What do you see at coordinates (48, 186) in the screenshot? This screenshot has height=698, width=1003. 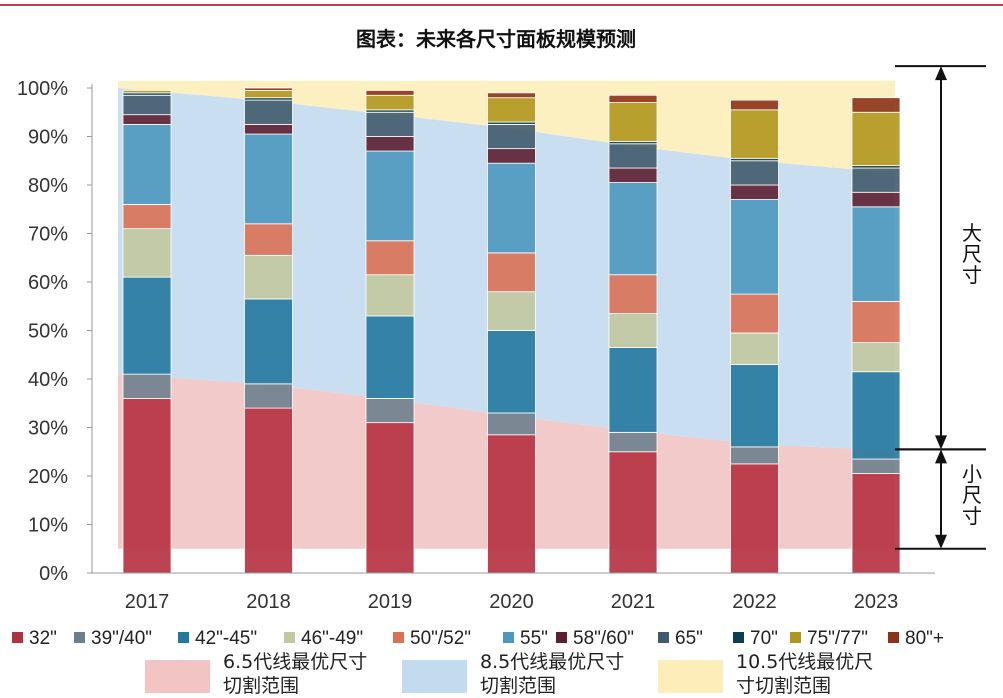 I see `y-tick-label: 80%` at bounding box center [48, 186].